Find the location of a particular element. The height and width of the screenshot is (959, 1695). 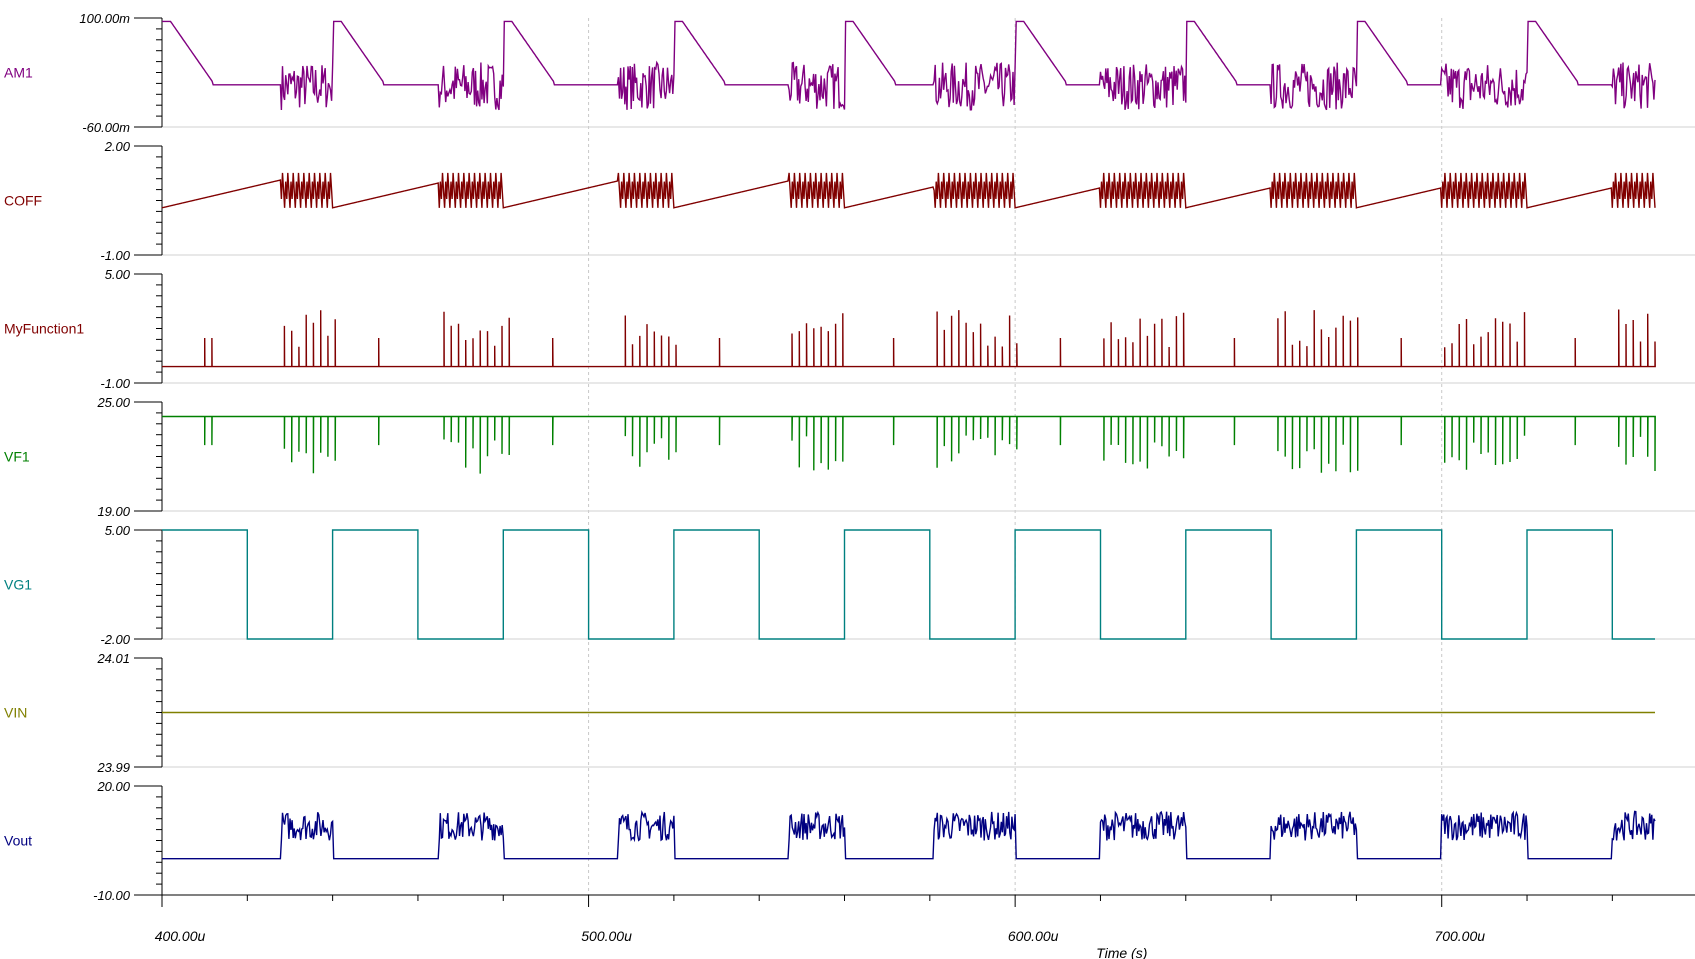

x-tick-label-0: 400.00u is located at coordinates (180, 936).